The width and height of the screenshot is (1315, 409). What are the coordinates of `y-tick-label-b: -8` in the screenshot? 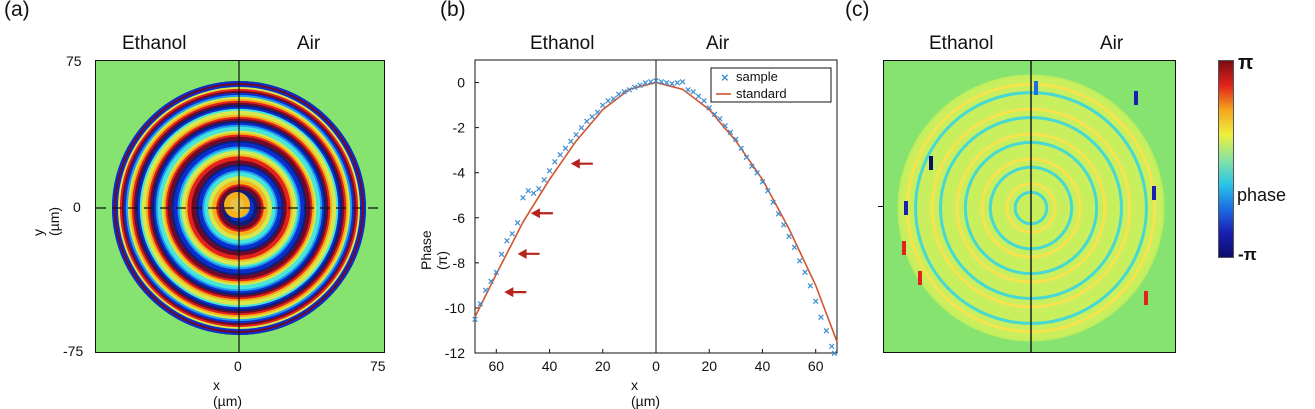 It's located at (459, 263).